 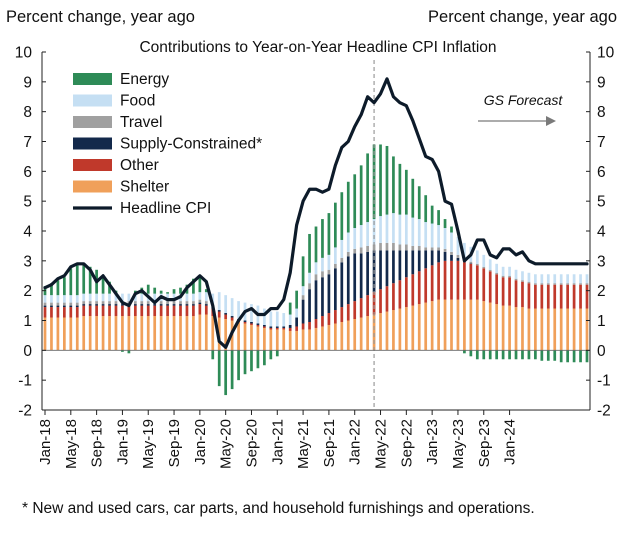 What do you see at coordinates (551, 121) in the screenshot?
I see `forecast-arrow-head` at bounding box center [551, 121].